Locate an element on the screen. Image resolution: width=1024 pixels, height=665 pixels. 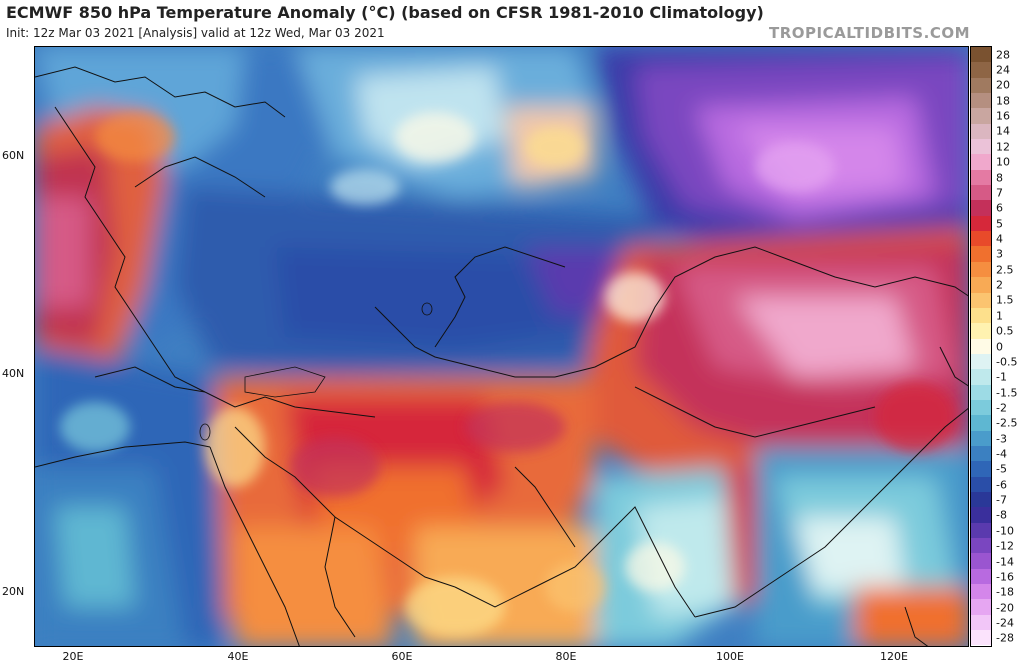
colorbar-tick-label: -1 is located at coordinates (1001, 377).